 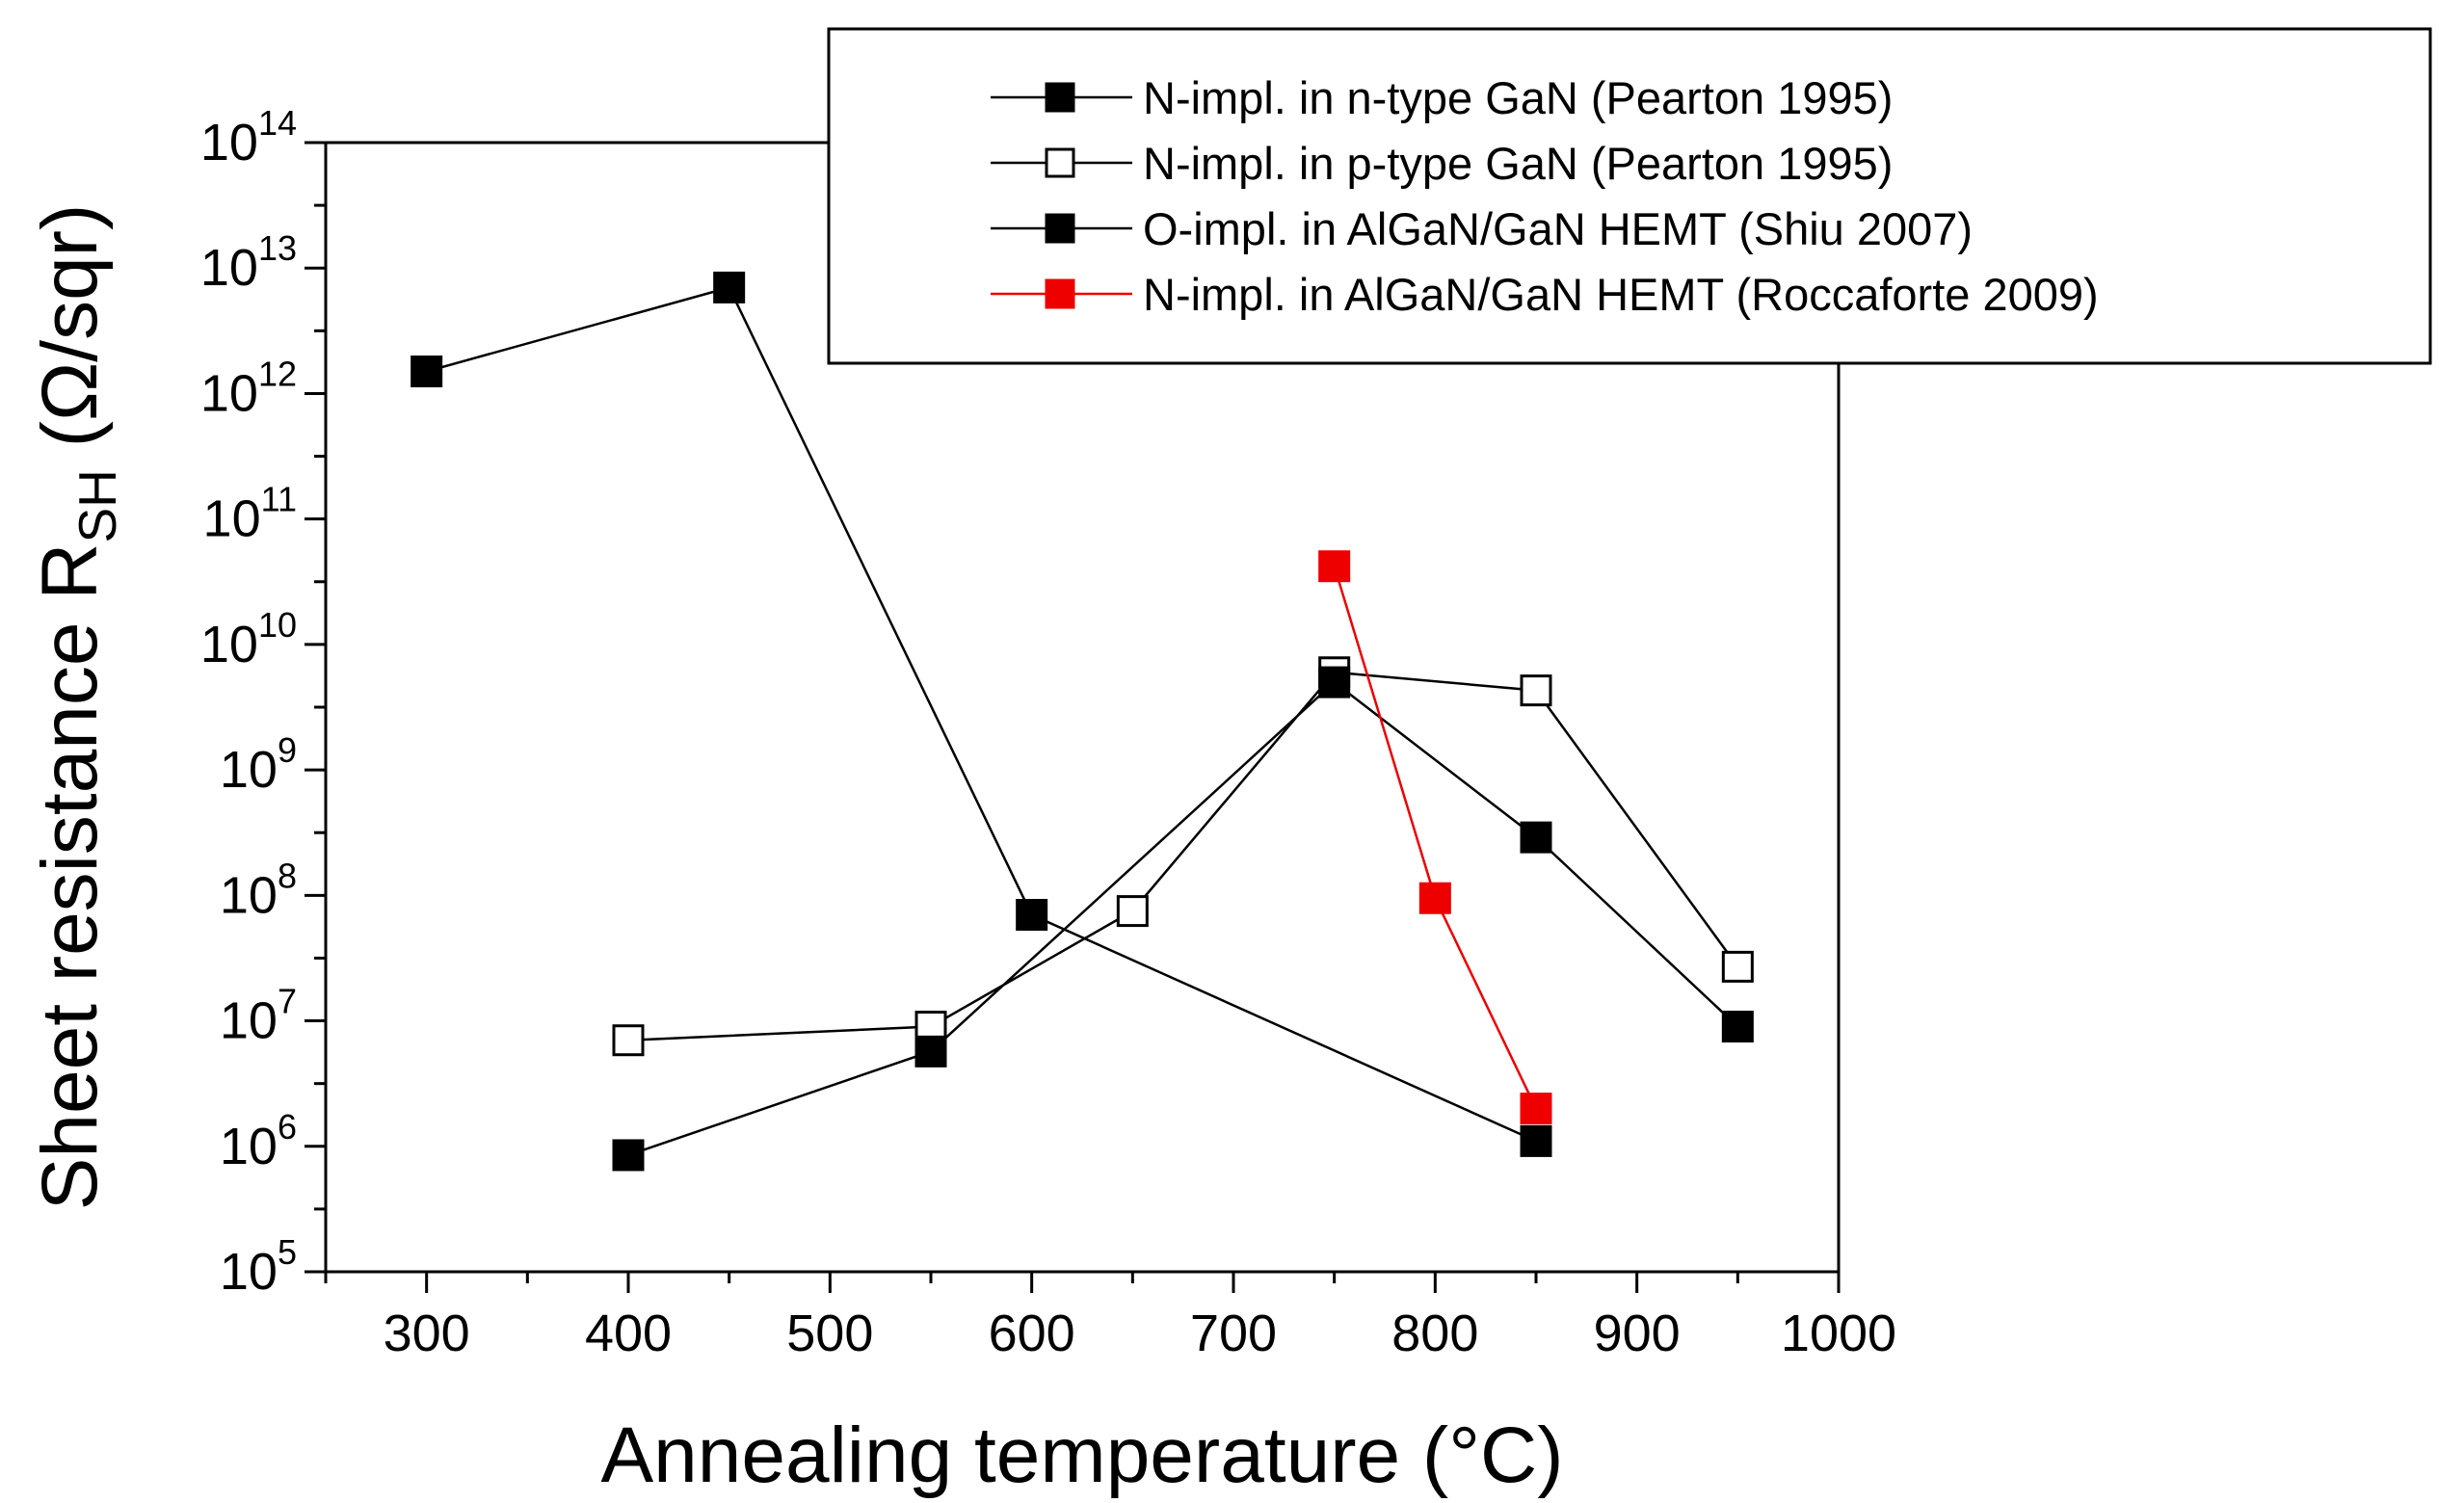 What do you see at coordinates (250, 514) in the screenshot?
I see `y-tick-label: 10¹¹` at bounding box center [250, 514].